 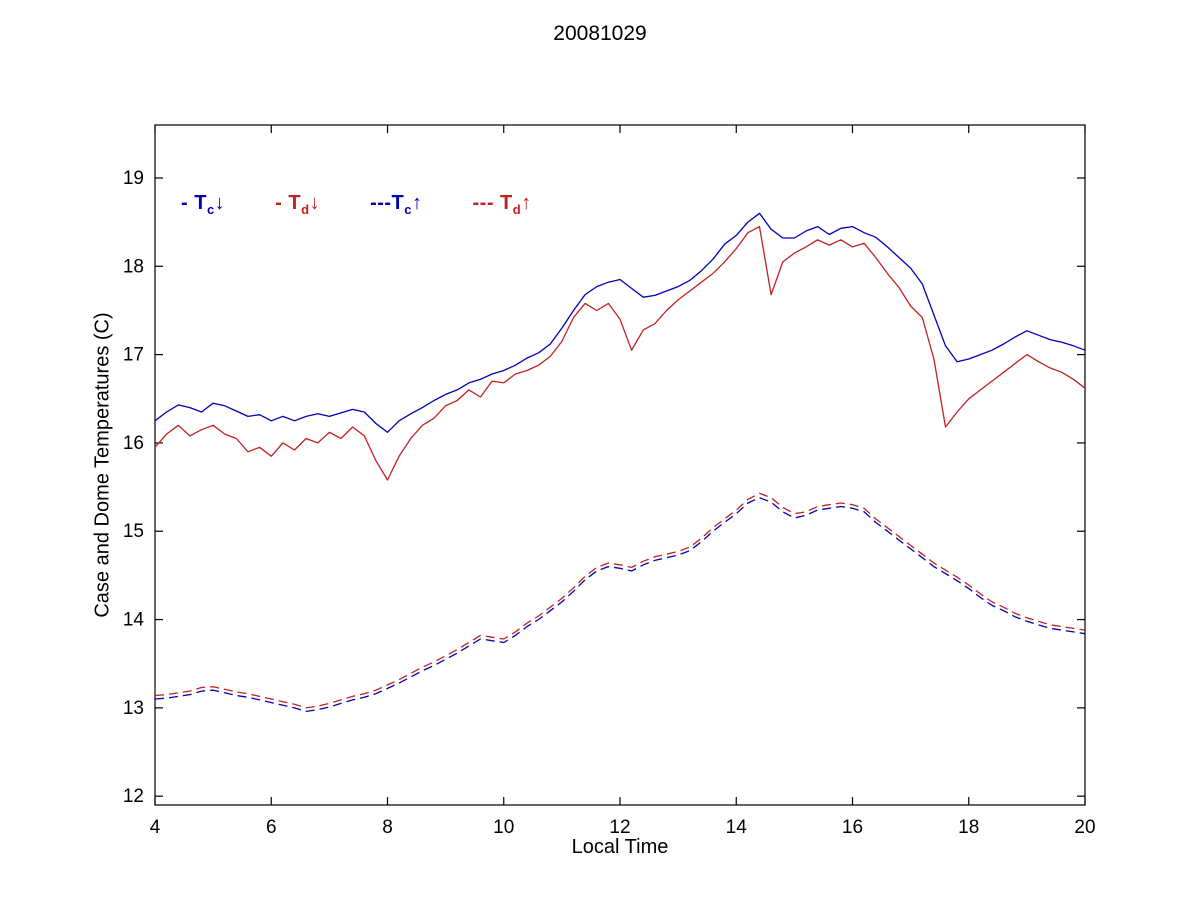 I want to click on y-tick-label: 14, so click(x=134, y=620).